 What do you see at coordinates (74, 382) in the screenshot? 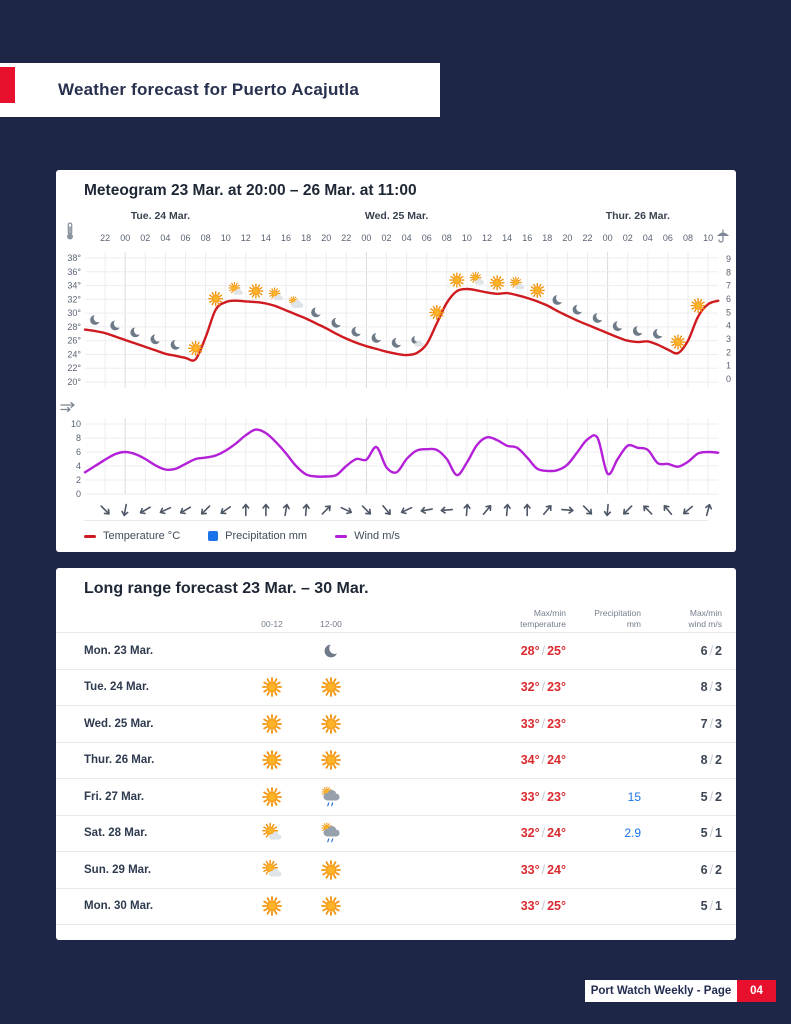
I see `temp-axis-label: 20°` at bounding box center [74, 382].